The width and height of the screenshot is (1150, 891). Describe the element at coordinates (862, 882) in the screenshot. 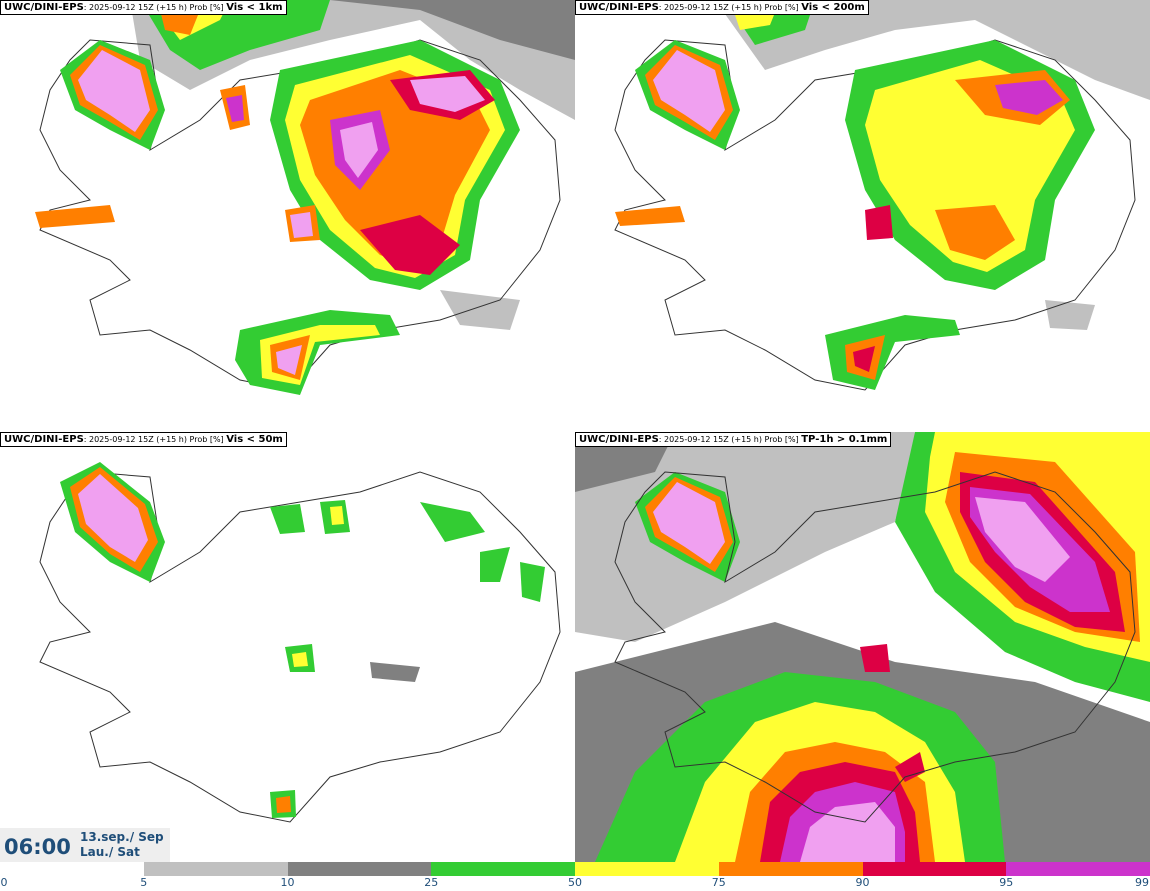

I see `colorbar-tick-label: 90` at that location.